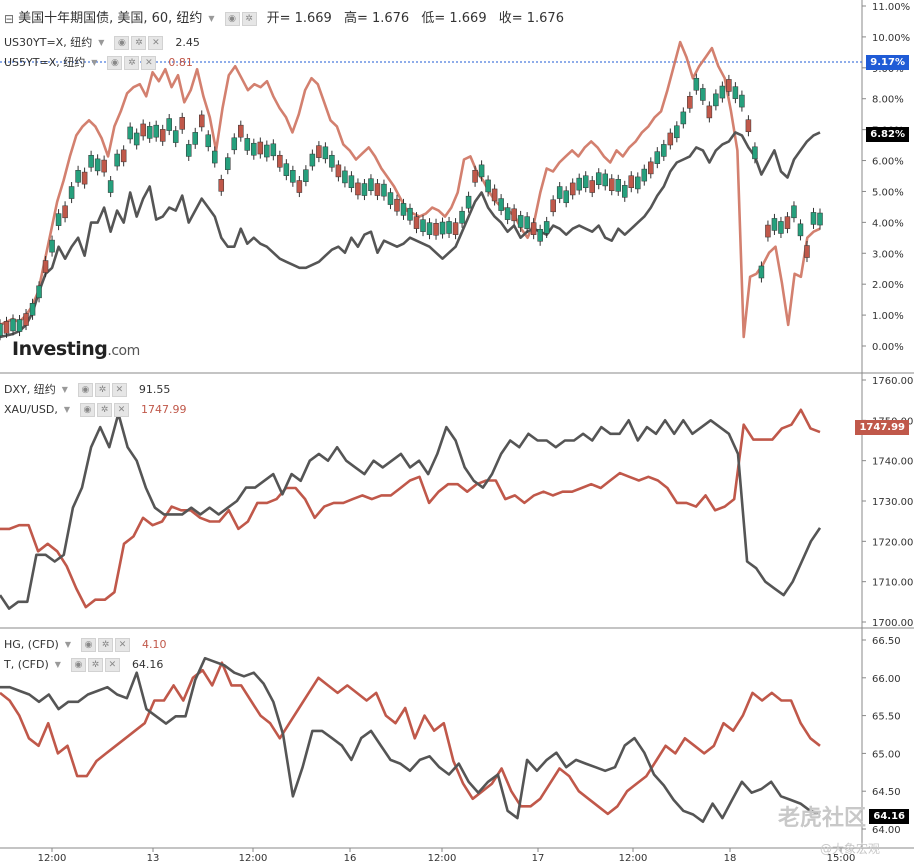 The width and height of the screenshot is (914, 868). Describe the element at coordinates (76, 349) in the screenshot. I see `investing-logo: Investing.com` at that location.